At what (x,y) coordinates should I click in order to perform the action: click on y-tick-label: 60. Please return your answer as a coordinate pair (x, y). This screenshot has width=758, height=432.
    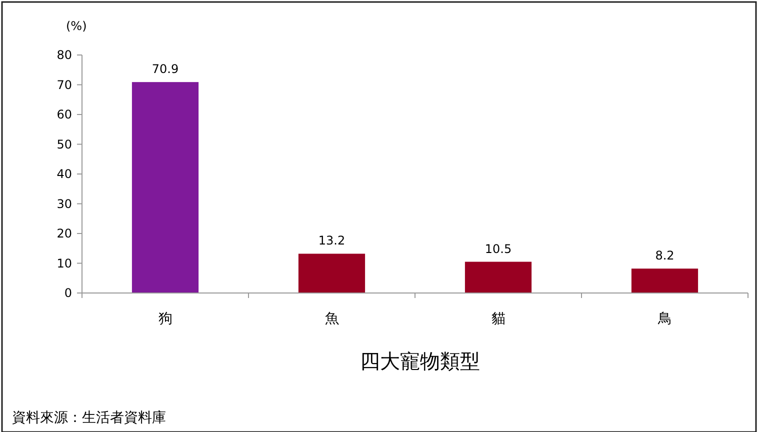
    Looking at the image, I should click on (64, 115).